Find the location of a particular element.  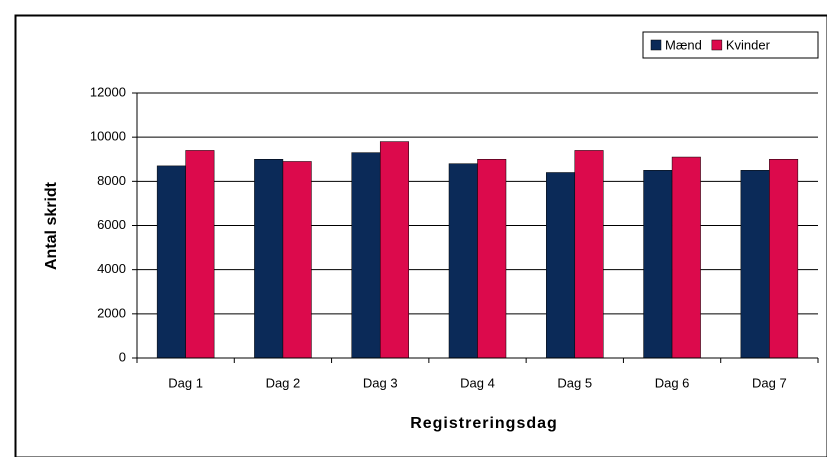

legend-label: Kvinder is located at coordinates (748, 44).